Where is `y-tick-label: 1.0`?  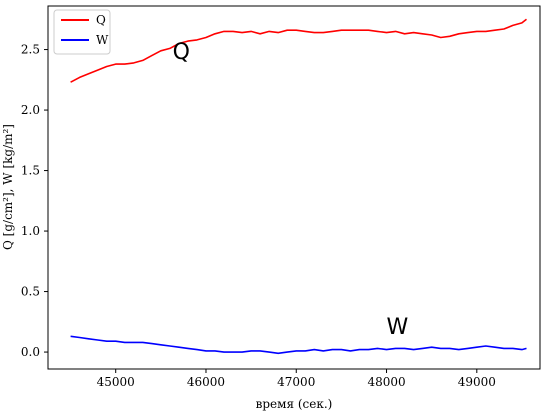
y-tick-label: 1.0 is located at coordinates (30, 231).